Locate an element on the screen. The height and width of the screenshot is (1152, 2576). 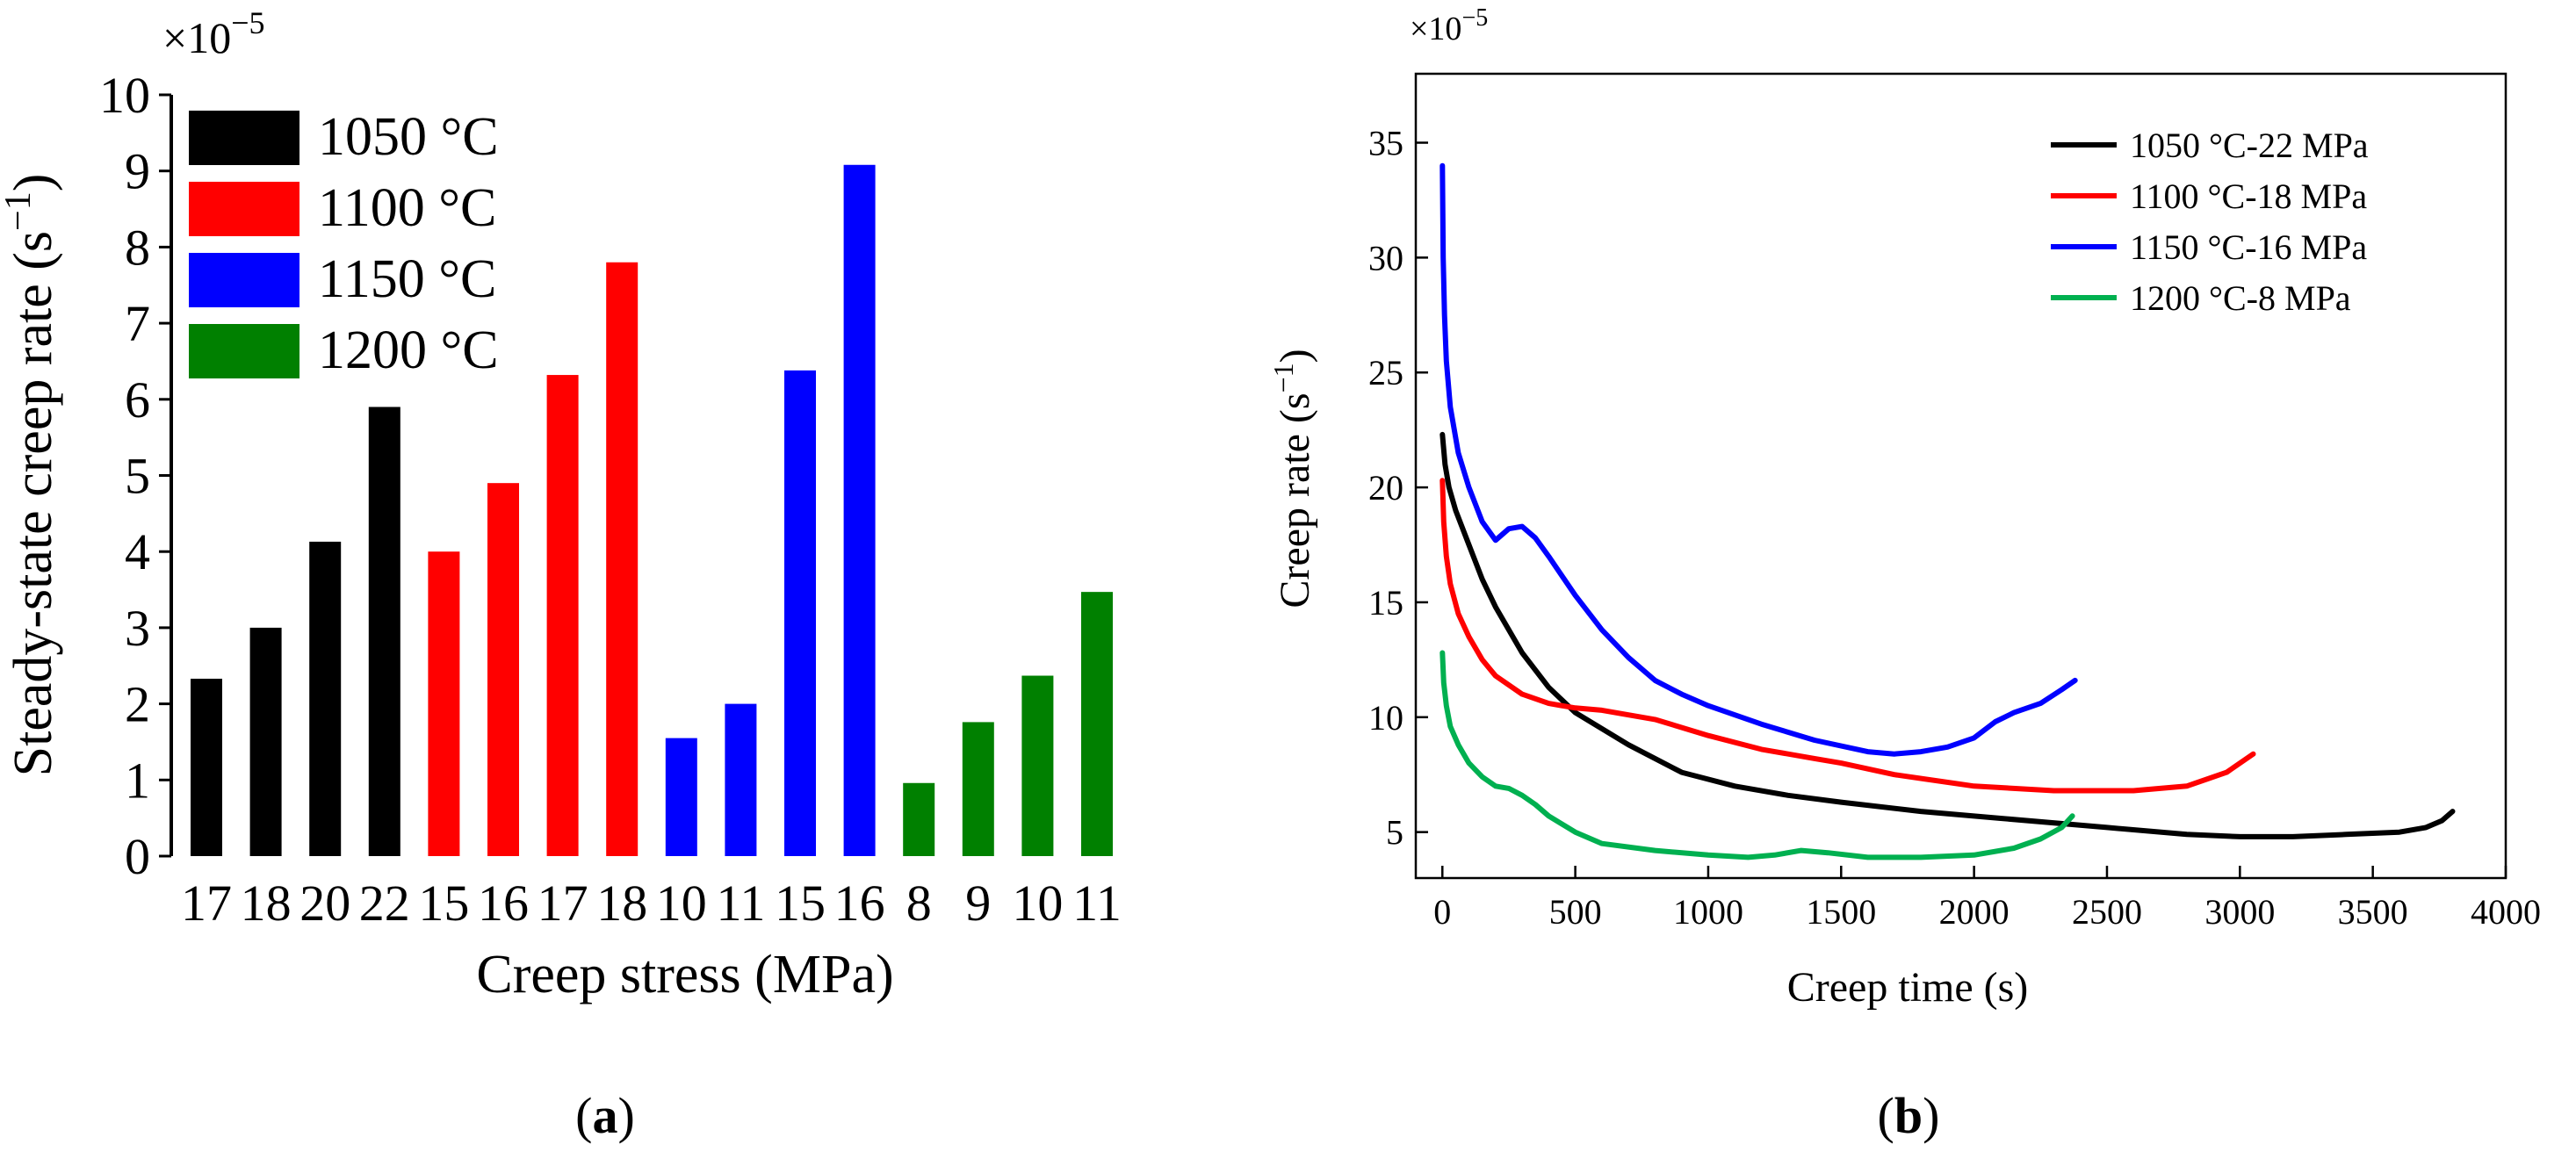
panel-b-y-tick-label: 35 is located at coordinates (1385, 143).